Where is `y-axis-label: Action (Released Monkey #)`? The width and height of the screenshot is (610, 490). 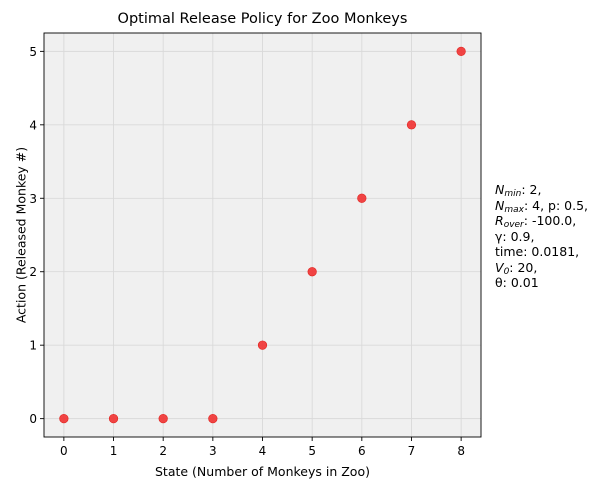
y-axis-label: Action (Released Monkey #) is located at coordinates (20, 235).